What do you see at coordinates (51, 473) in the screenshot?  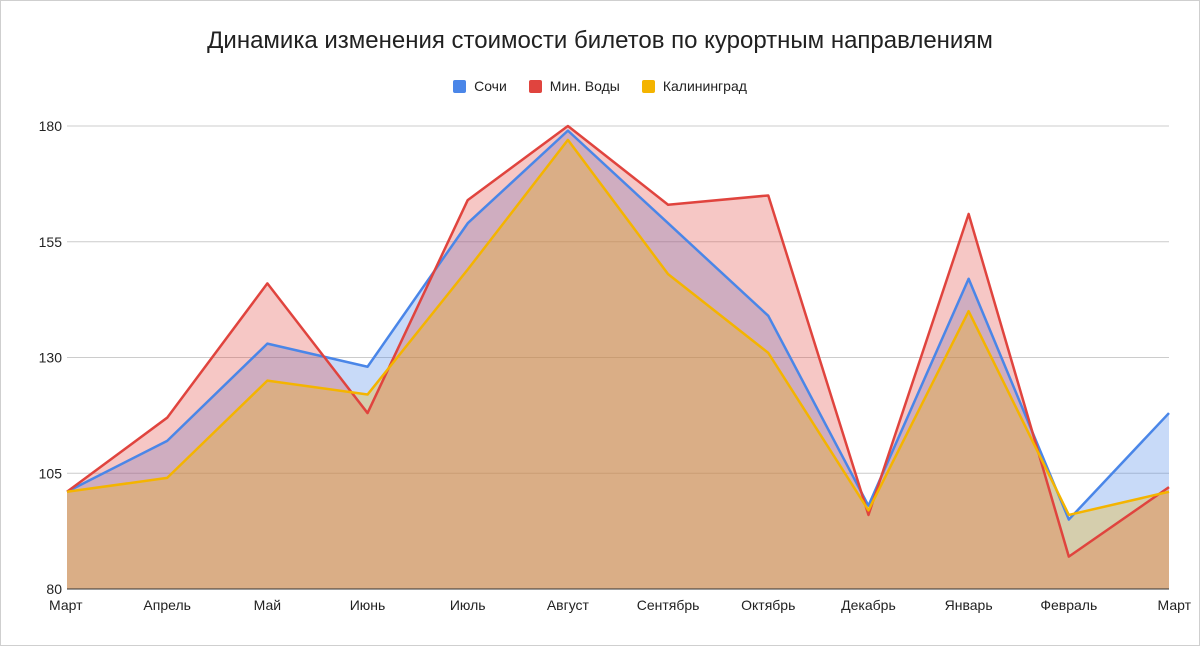 I see `y-tick-label: 105` at bounding box center [51, 473].